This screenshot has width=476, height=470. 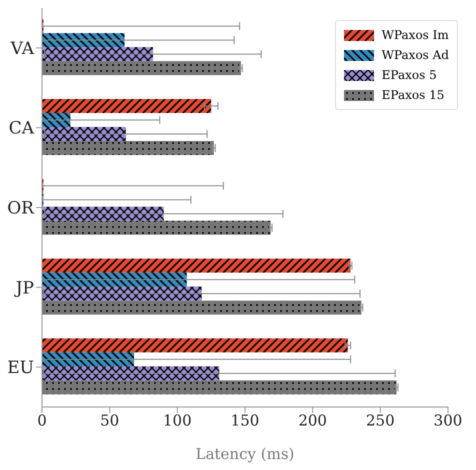 I want to click on y-tick-label: JP, so click(x=24, y=288).